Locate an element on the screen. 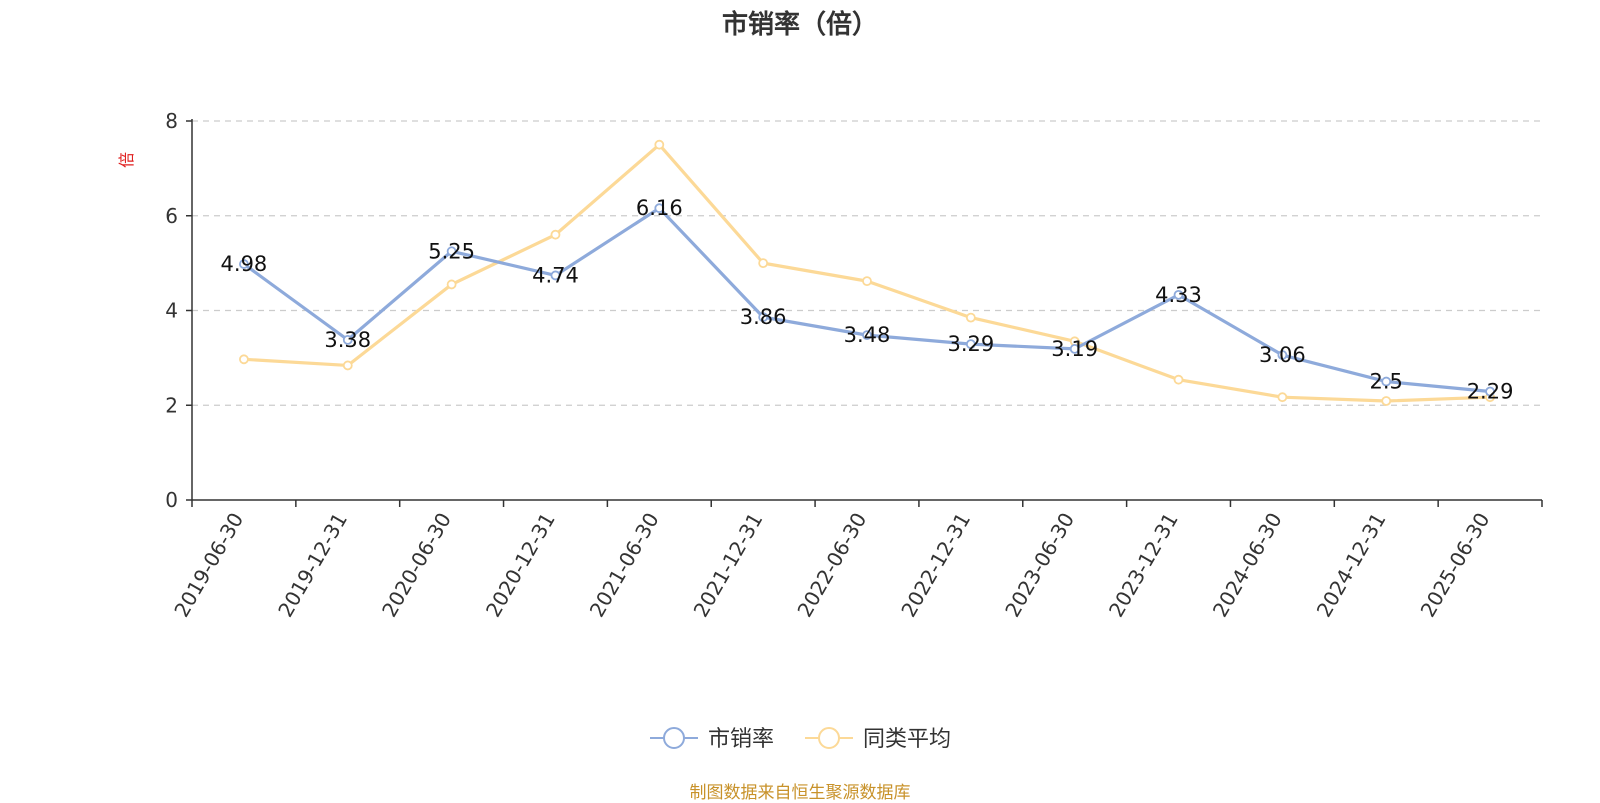  x-tick-label: 2021-06-30 is located at coordinates (624, 565).